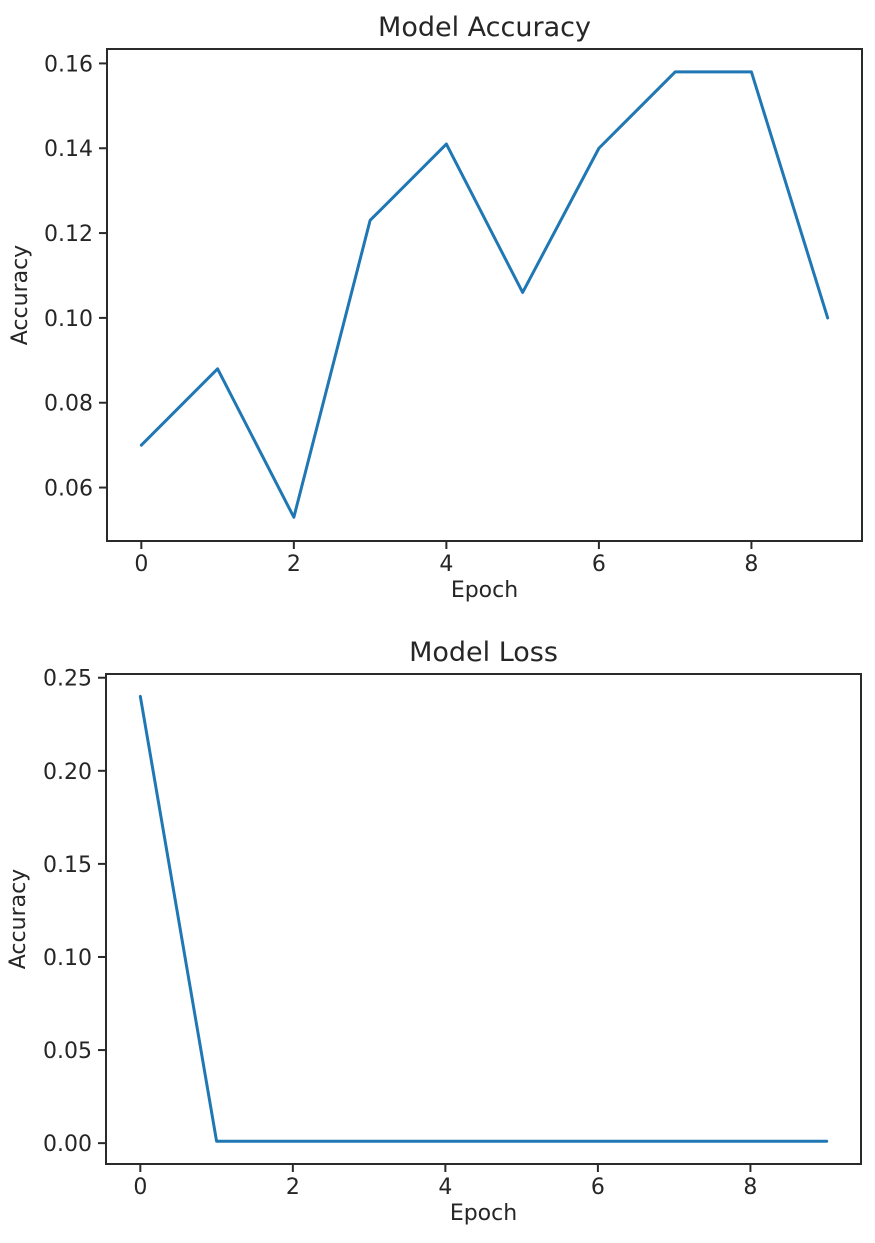  What do you see at coordinates (67, 865) in the screenshot?
I see `y-tick-label: 0.15` at bounding box center [67, 865].